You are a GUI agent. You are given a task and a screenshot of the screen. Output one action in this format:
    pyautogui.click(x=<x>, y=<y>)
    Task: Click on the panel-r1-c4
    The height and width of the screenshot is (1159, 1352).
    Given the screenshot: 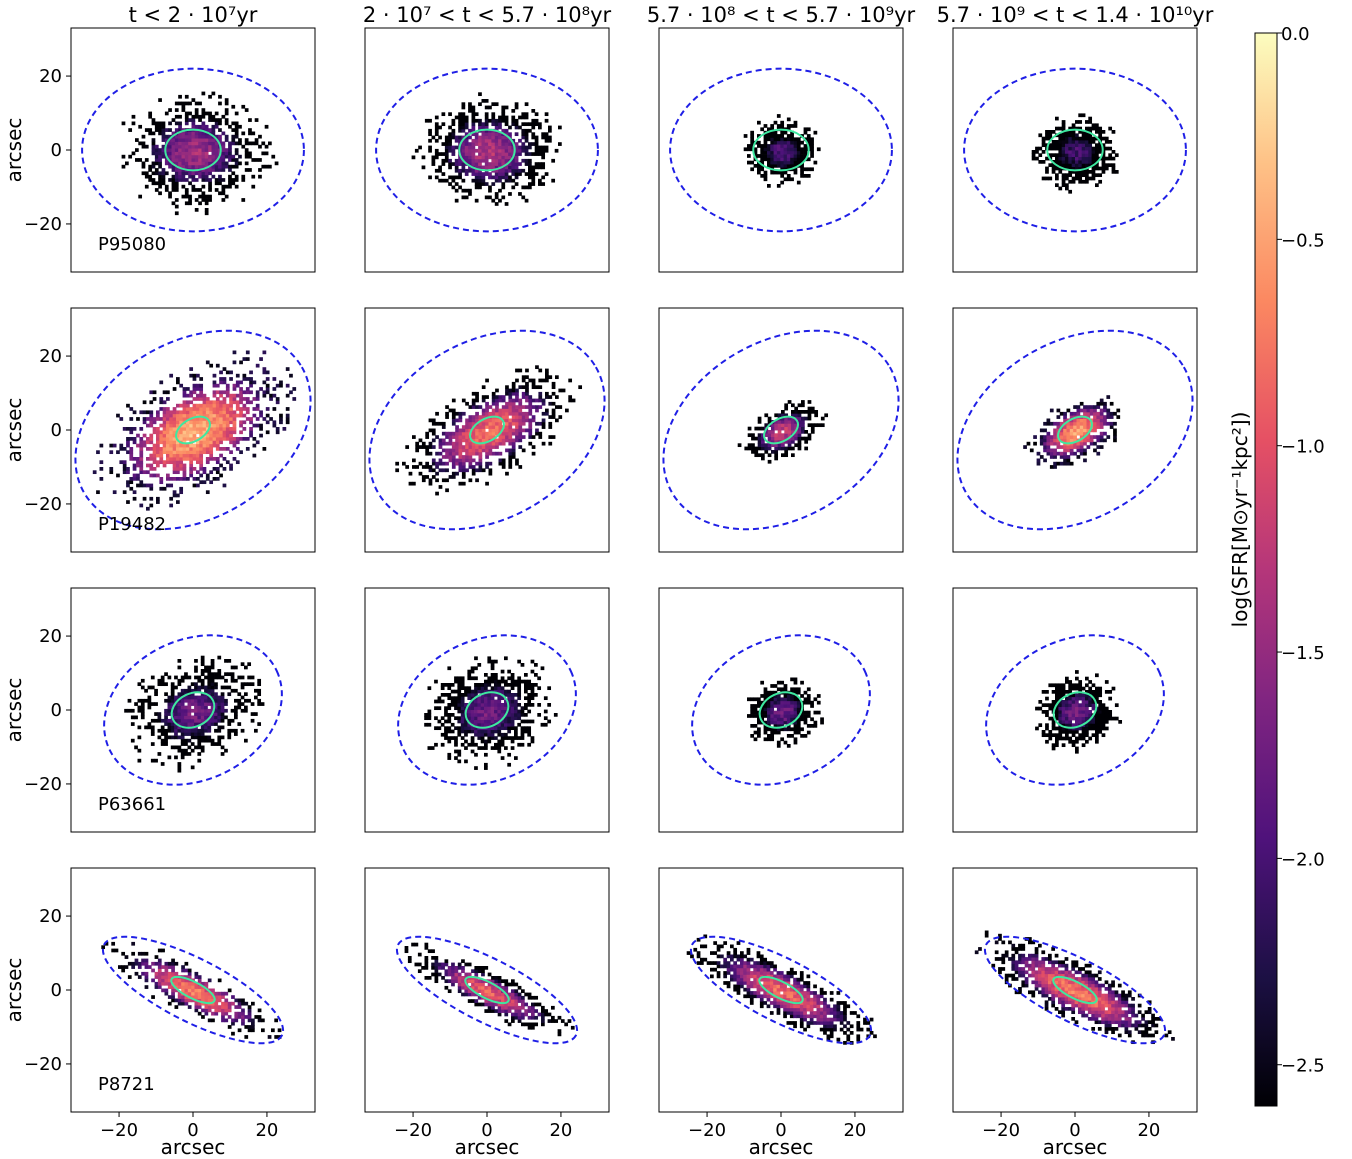 What is the action you would take?
    pyautogui.click(x=1075, y=150)
    